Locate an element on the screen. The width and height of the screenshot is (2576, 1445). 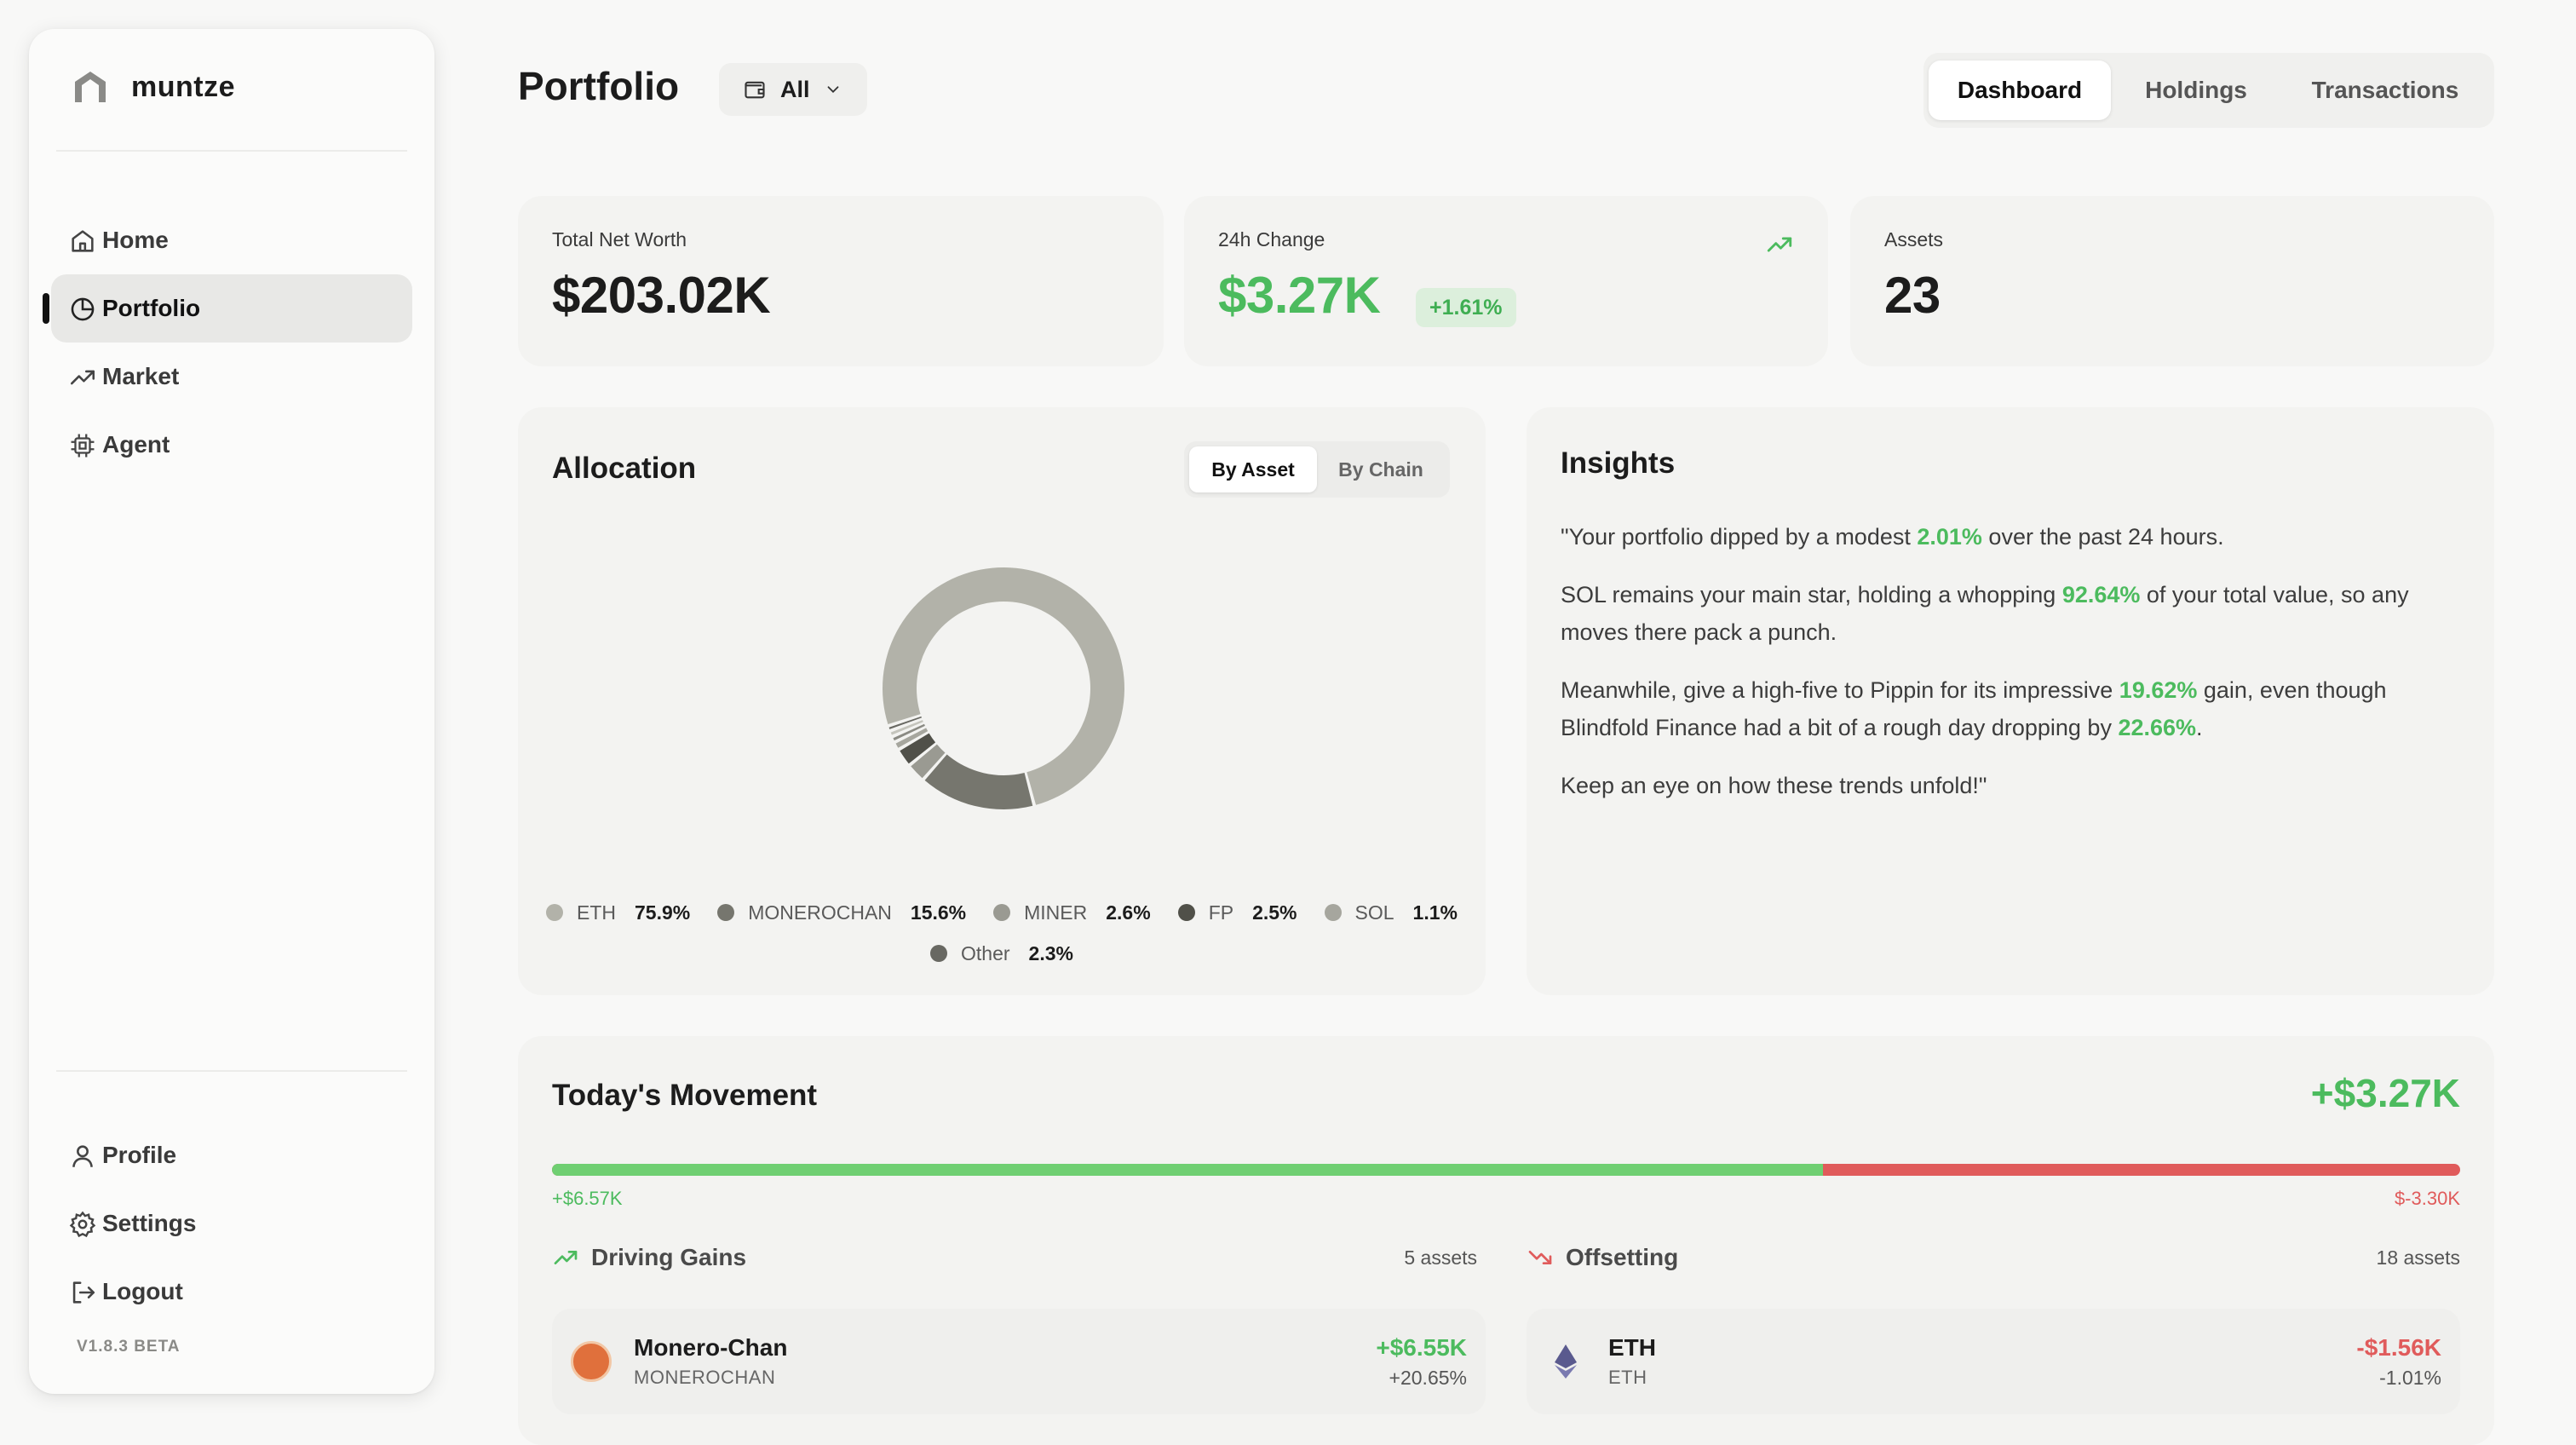
driving-gains-header: Driving Gains is located at coordinates (649, 1258).